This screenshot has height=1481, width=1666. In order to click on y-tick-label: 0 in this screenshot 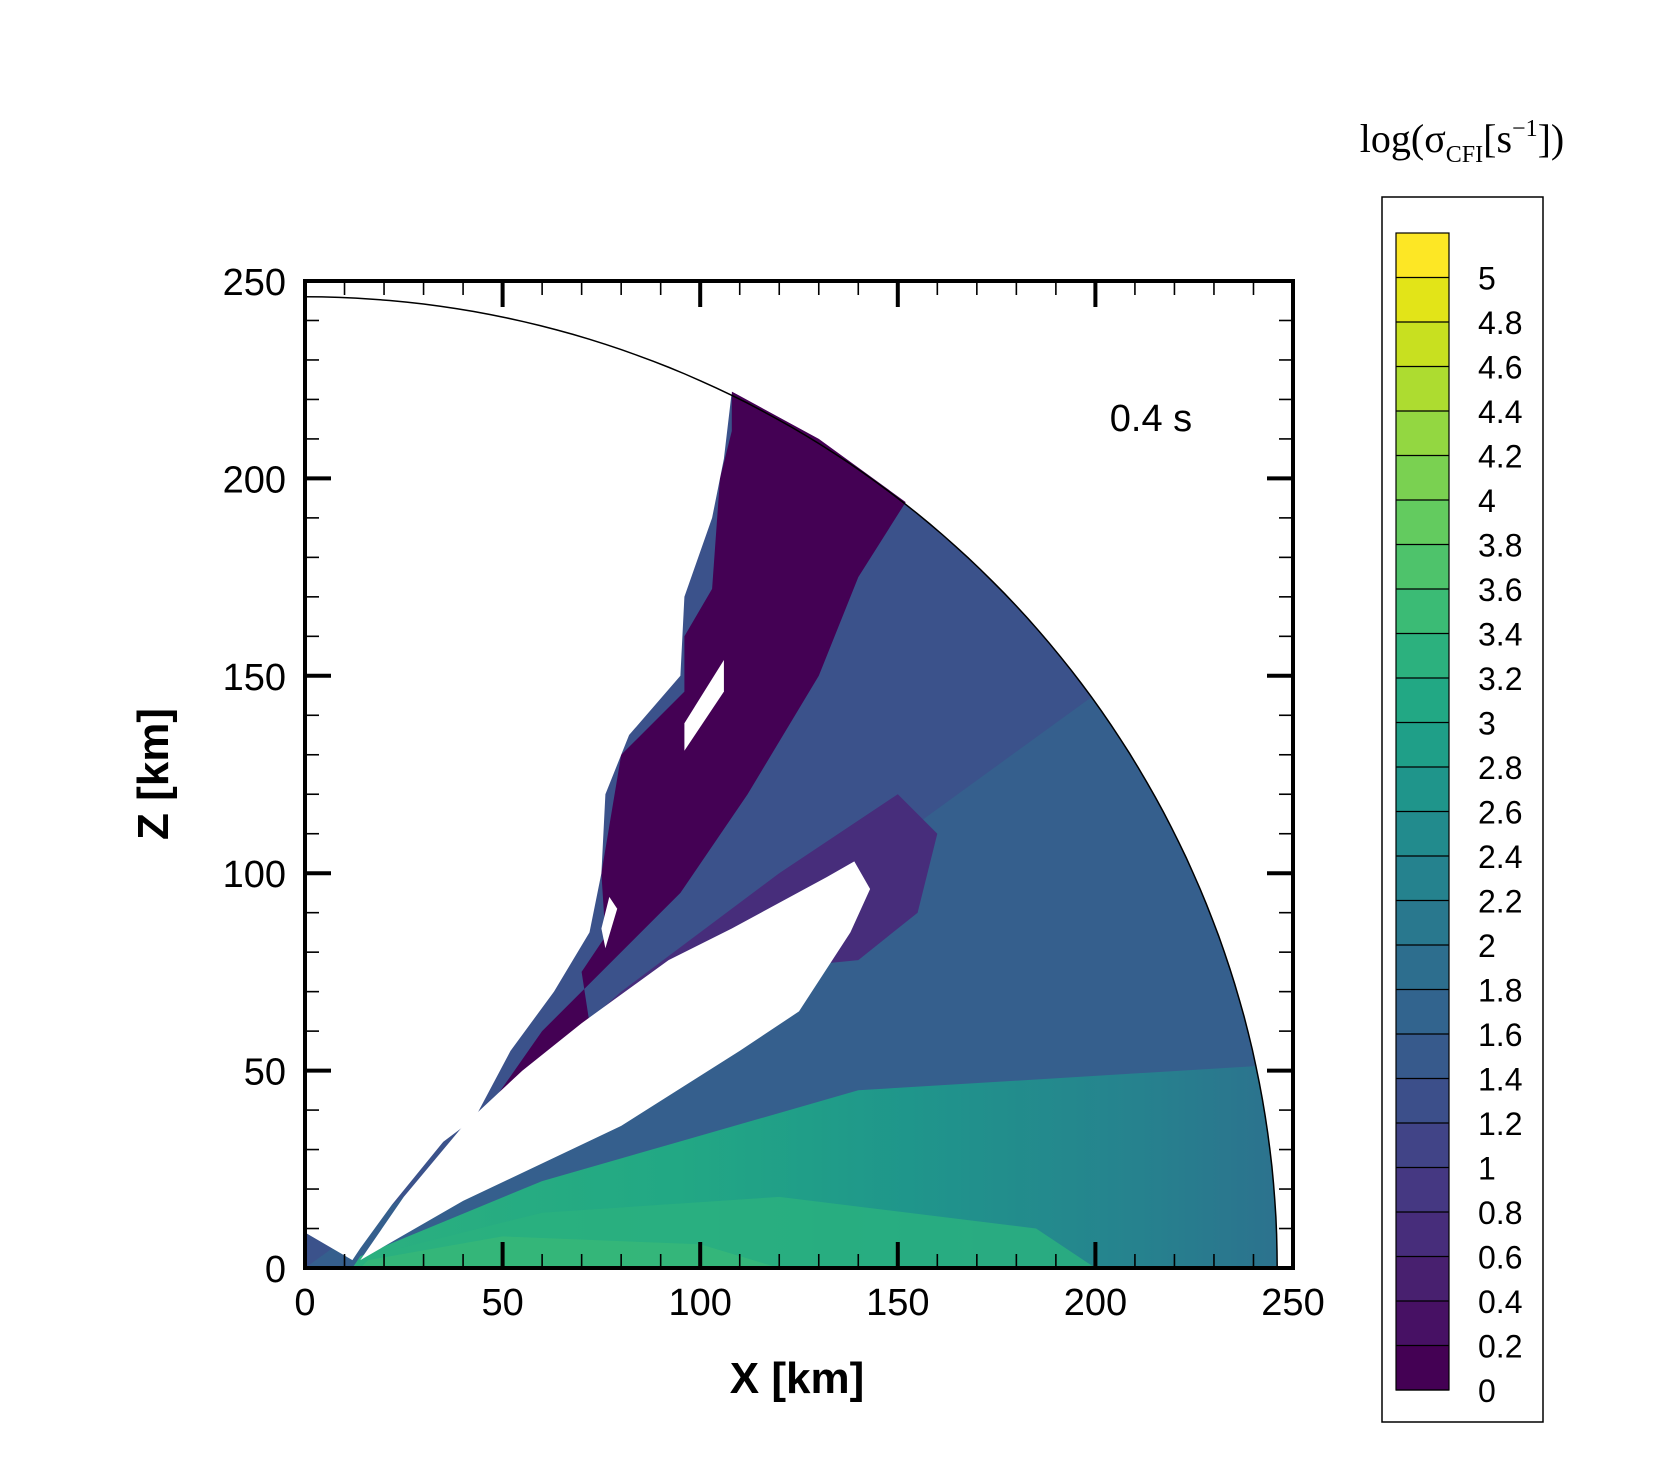, I will do `click(275, 1270)`.